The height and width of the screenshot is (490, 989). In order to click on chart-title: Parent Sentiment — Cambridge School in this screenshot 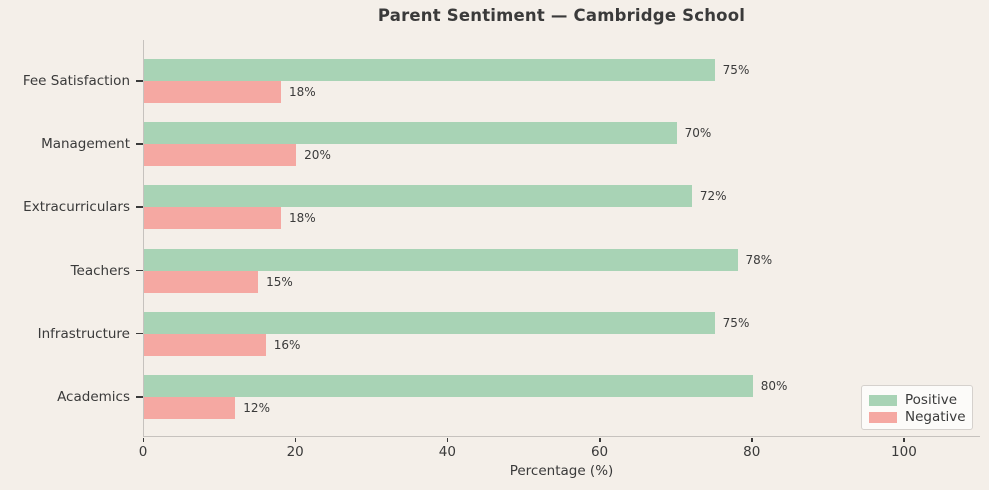, I will do `click(561, 15)`.